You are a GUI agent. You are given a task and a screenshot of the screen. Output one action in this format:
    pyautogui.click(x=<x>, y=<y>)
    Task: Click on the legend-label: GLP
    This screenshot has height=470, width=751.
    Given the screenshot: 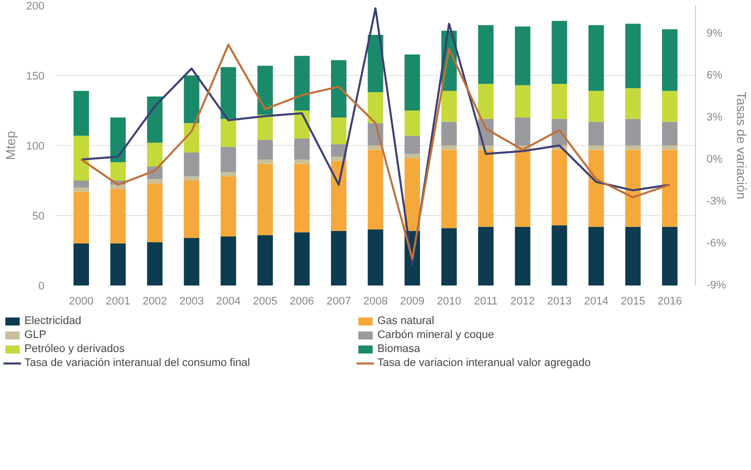 What is the action you would take?
    pyautogui.click(x=36, y=335)
    